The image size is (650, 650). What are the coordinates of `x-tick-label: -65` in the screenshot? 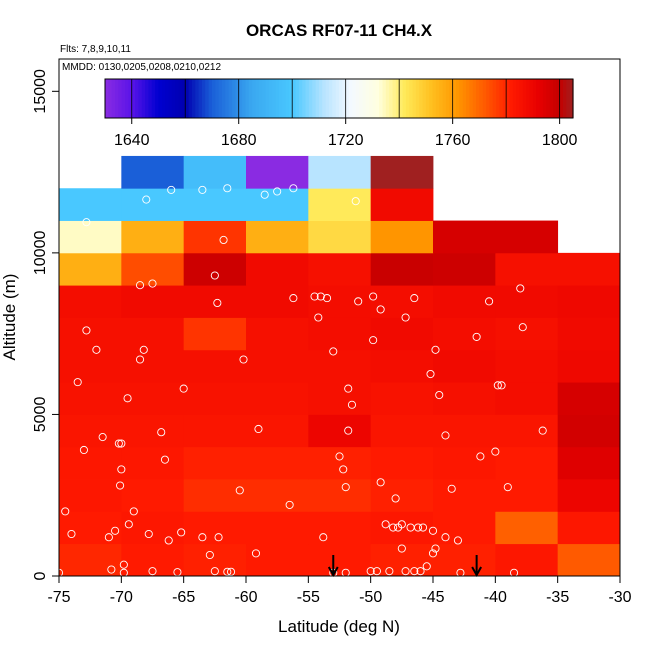 It's located at (183, 597).